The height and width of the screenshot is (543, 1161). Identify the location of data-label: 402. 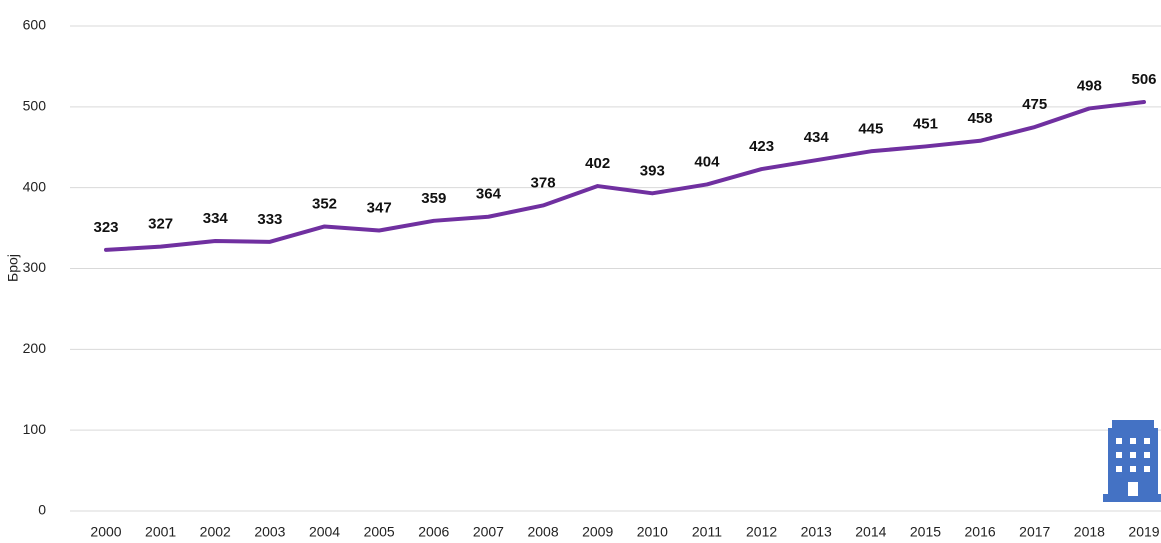
(597, 163).